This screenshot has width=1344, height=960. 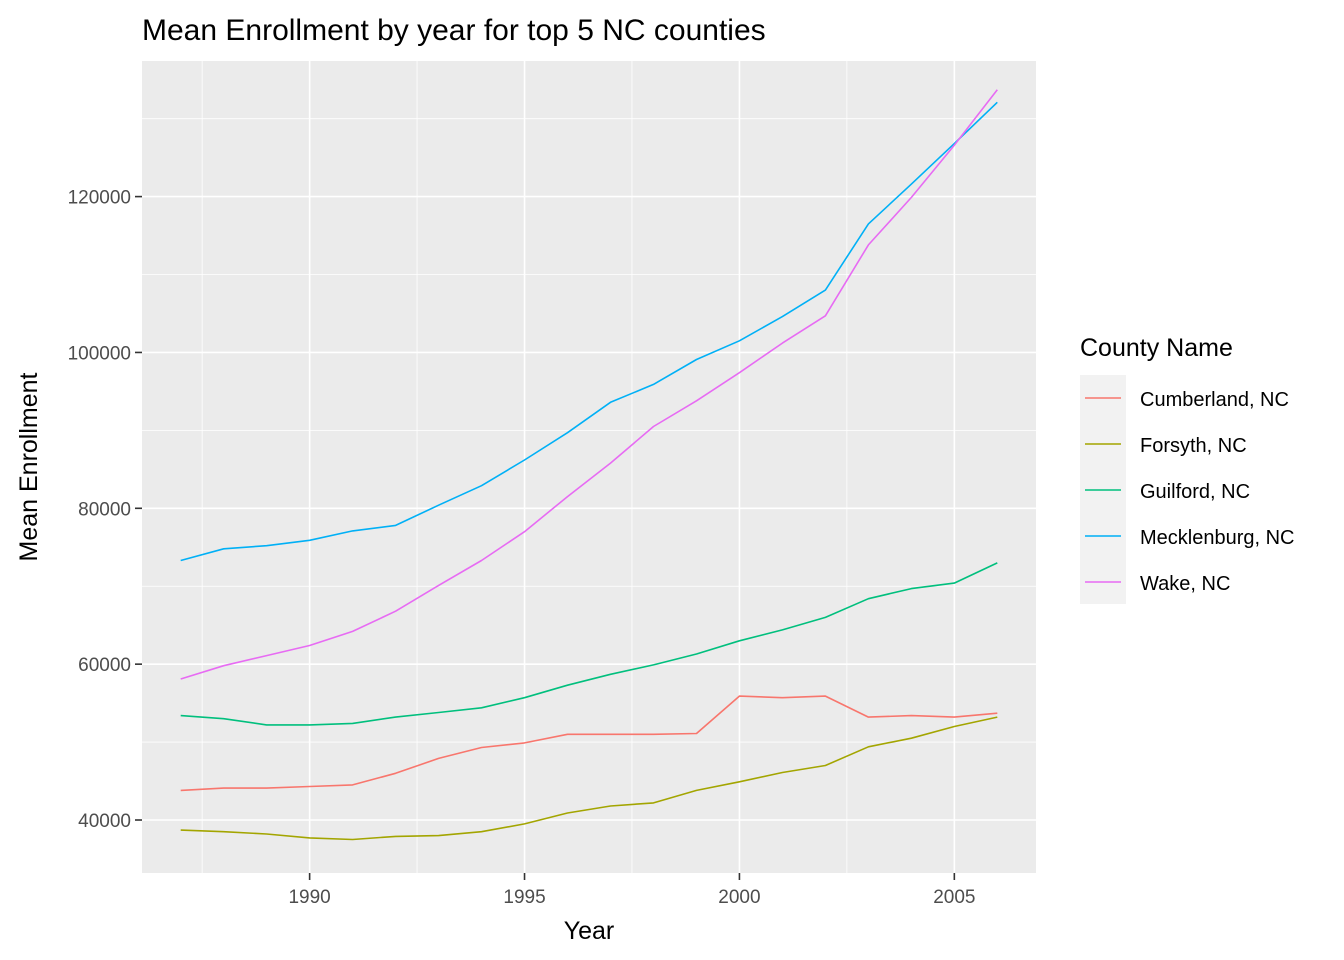 I want to click on legend-label: Mecklenburg, NC, so click(x=1217, y=538).